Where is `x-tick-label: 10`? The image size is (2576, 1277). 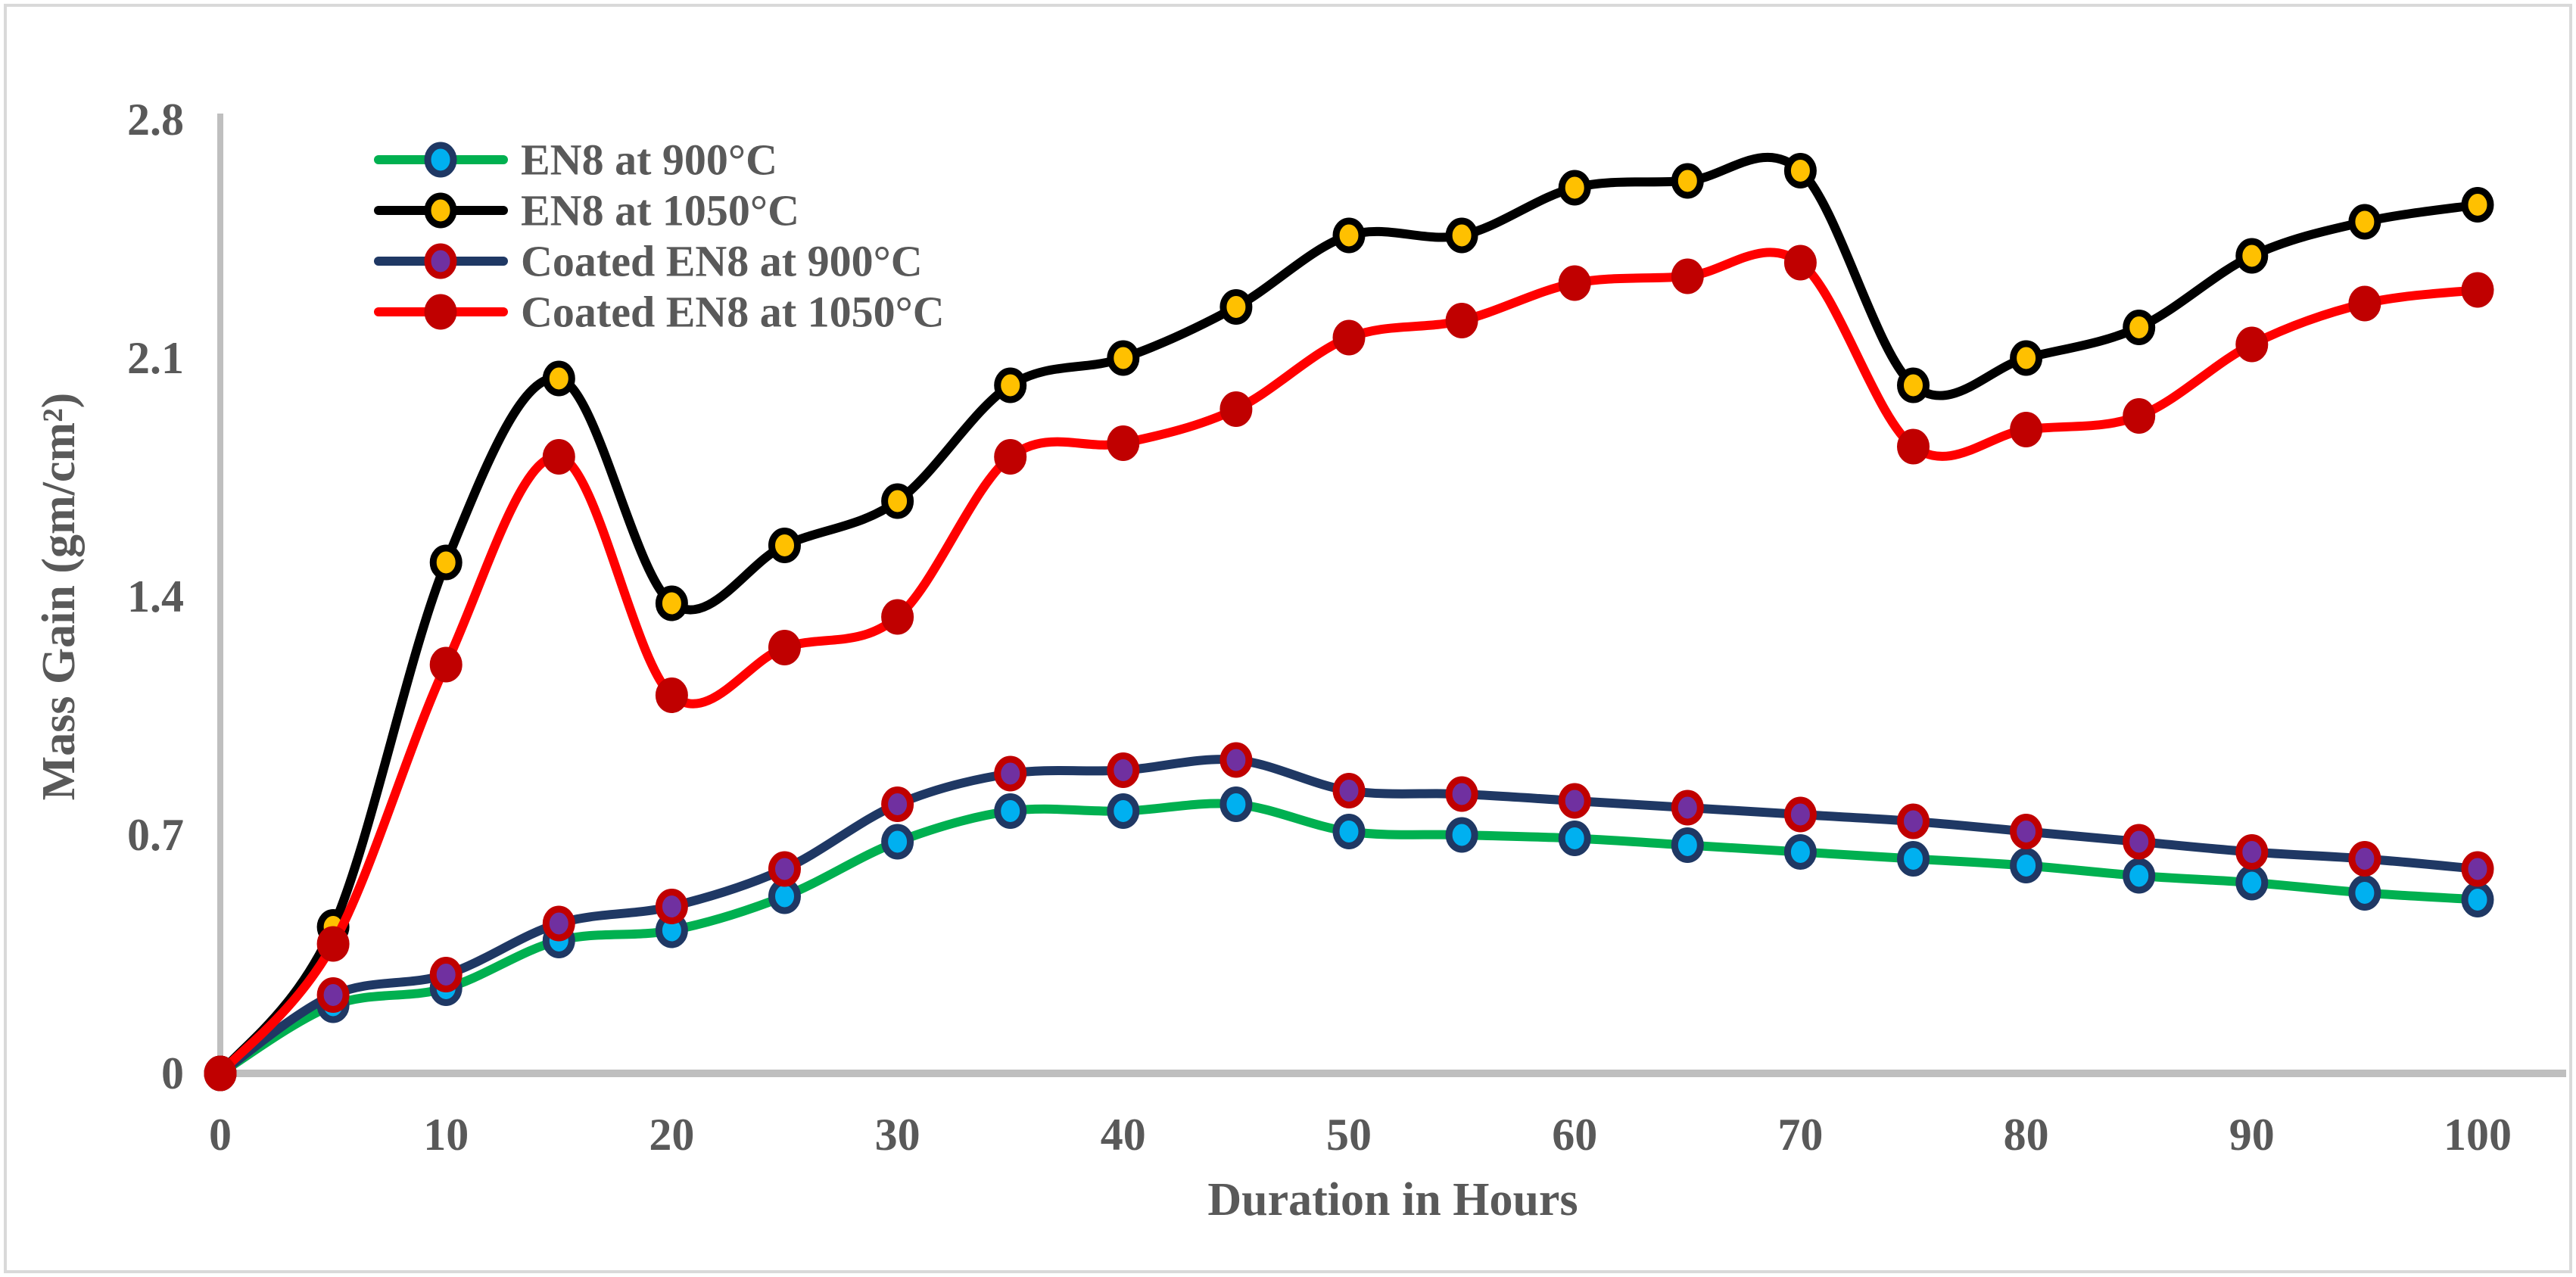
x-tick-label: 10 is located at coordinates (446, 1135).